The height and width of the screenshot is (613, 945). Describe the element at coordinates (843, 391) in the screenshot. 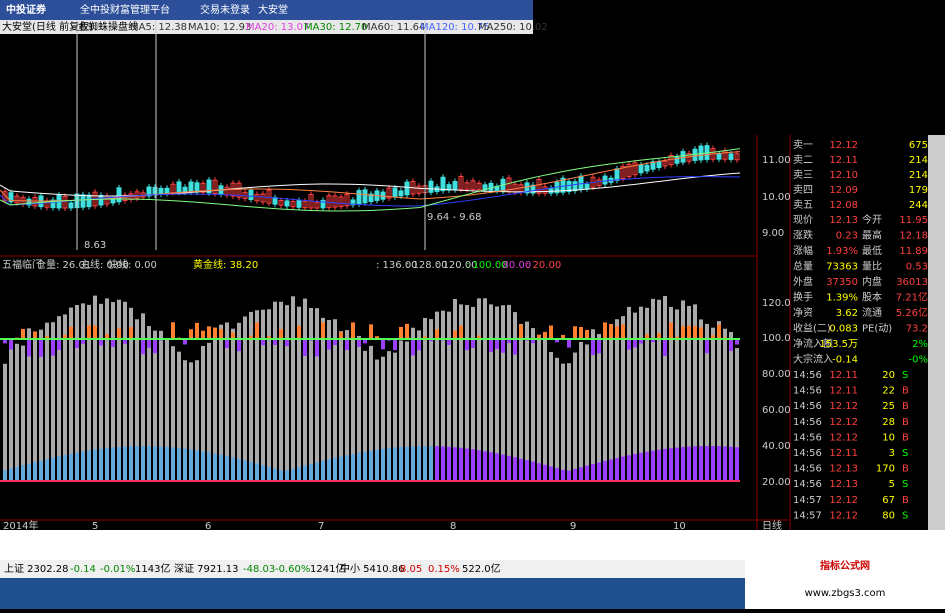

I see `label: 12.11` at that location.